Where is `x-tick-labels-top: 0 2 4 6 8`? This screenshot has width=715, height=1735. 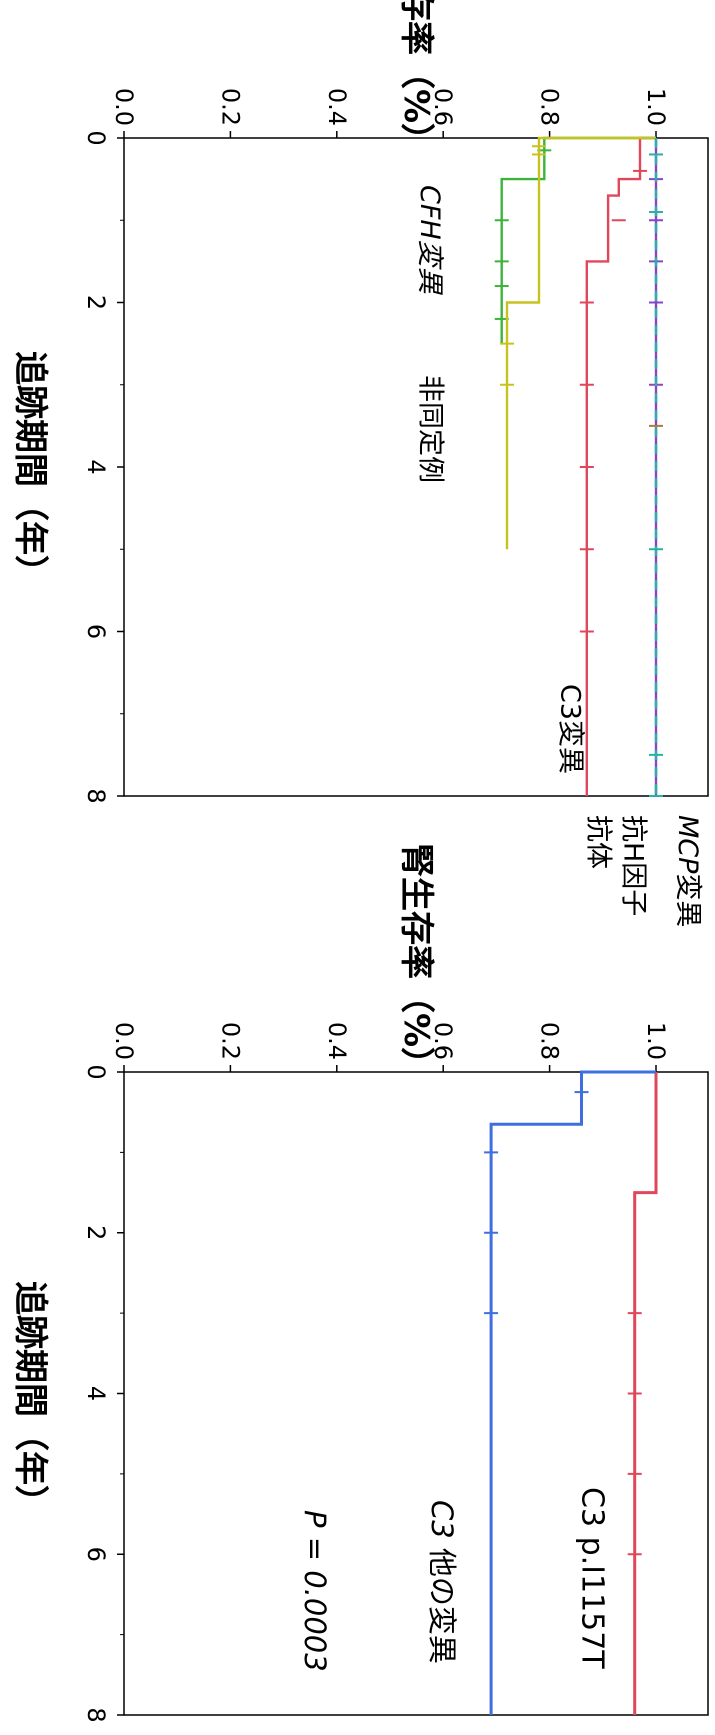 x-tick-labels-top: 0 2 4 6 8 is located at coordinates (96, 466).